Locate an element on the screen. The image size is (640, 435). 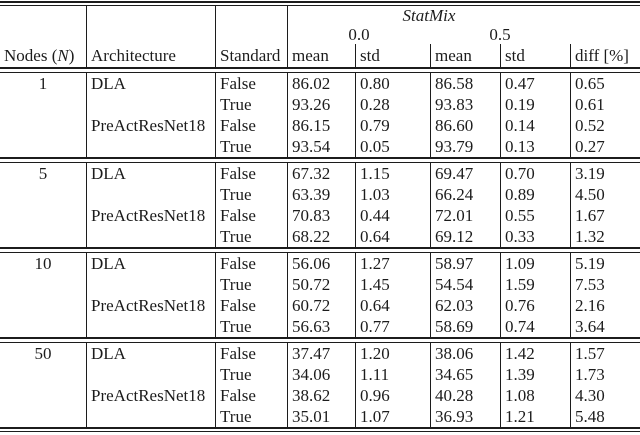
mean-0.0-cell: 56.63 is located at coordinates (321, 326).